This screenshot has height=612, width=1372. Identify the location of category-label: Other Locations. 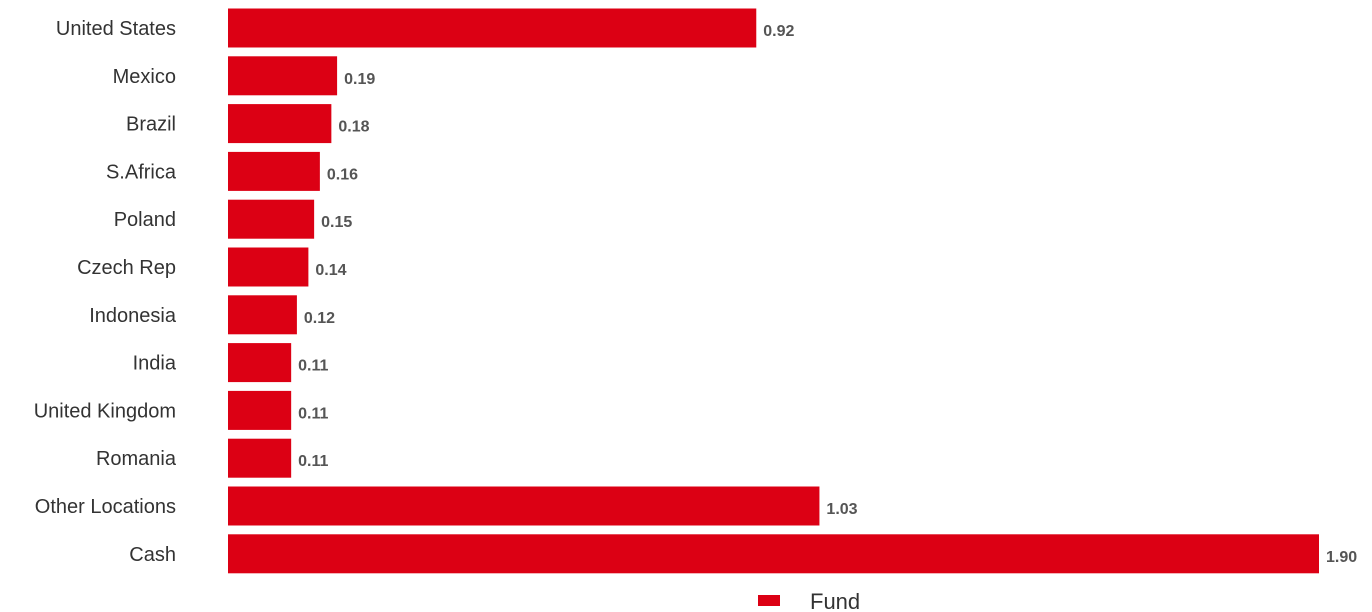
(105, 507).